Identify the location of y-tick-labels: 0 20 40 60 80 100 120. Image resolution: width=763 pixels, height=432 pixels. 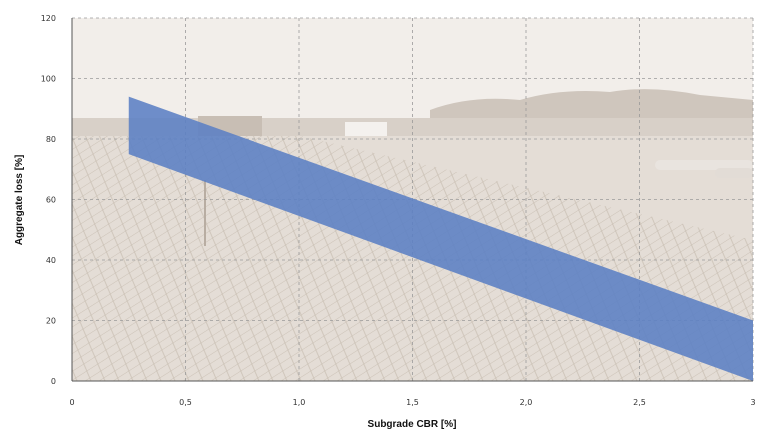
(48, 200).